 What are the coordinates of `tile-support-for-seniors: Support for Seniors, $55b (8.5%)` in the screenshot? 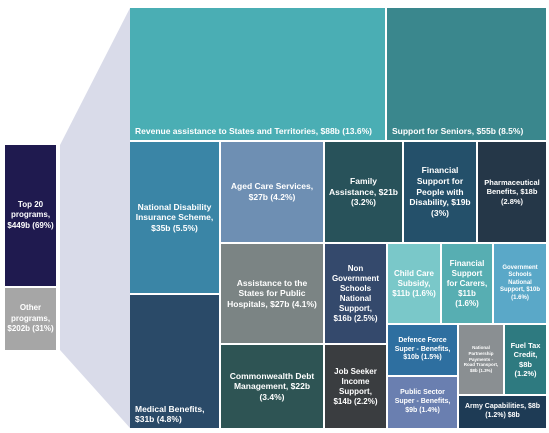 It's located at (466, 74).